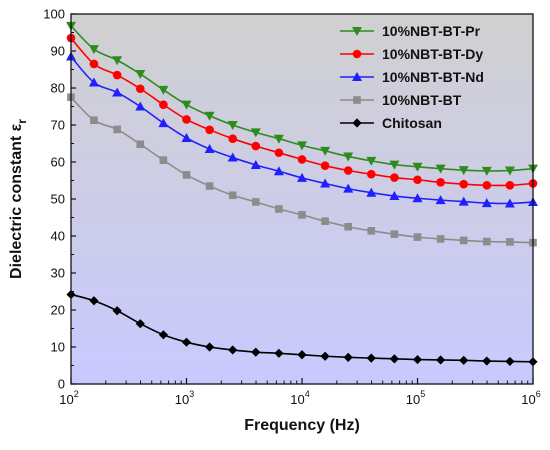 The width and height of the screenshot is (550, 450). What do you see at coordinates (58, 236) in the screenshot?
I see `y-tick-label: 40` at bounding box center [58, 236].